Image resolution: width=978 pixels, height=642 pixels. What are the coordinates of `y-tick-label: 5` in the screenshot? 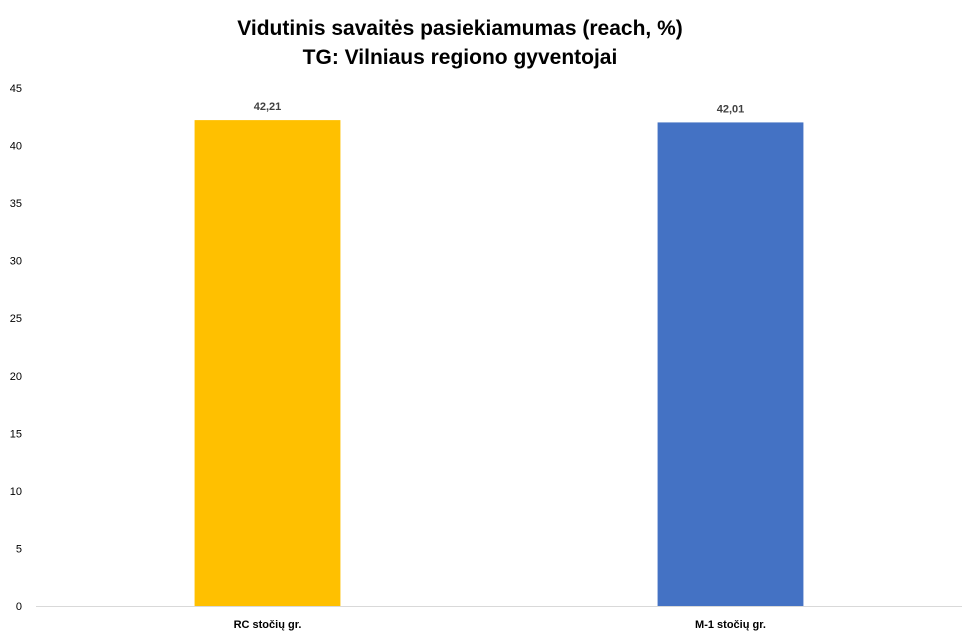 It's located at (19, 549).